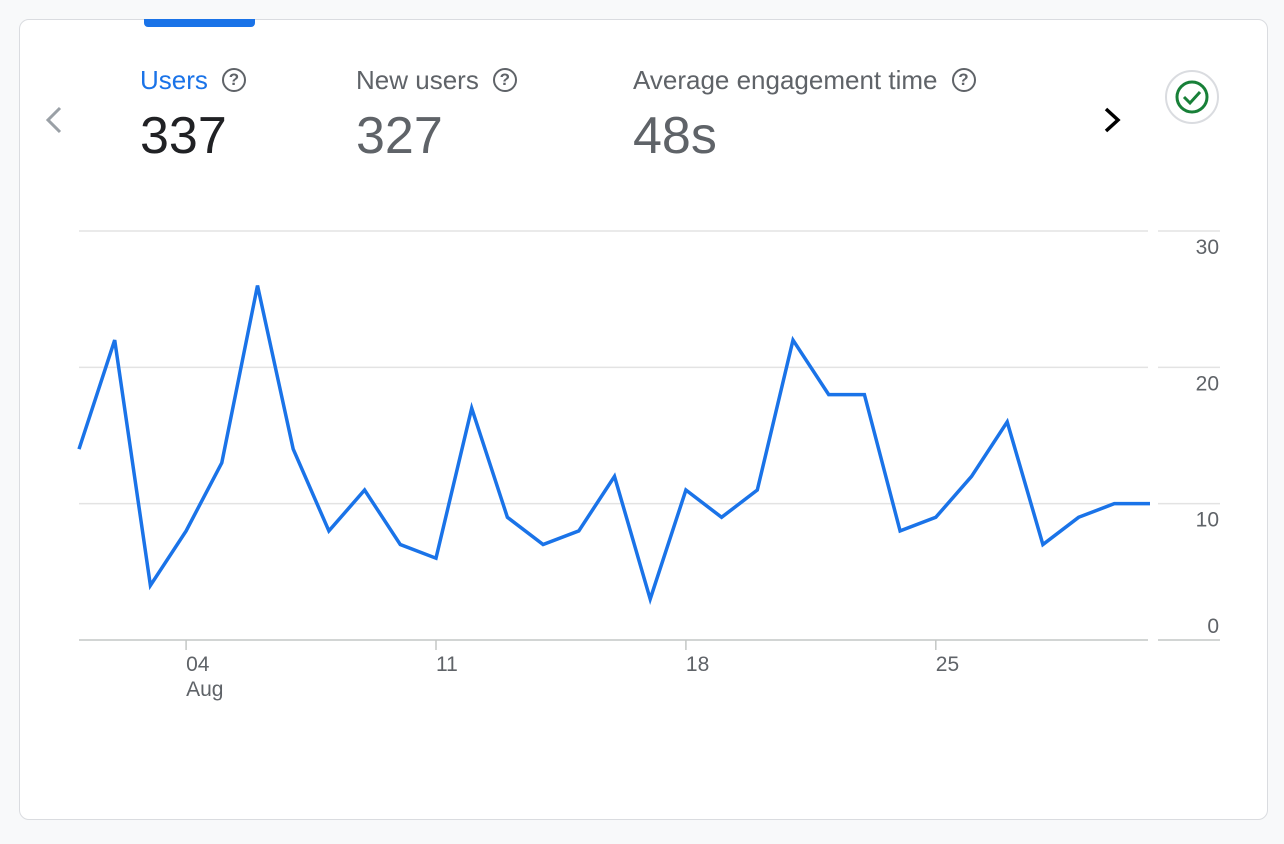 The width and height of the screenshot is (1284, 844). Describe the element at coordinates (804, 114) in the screenshot. I see `metric-tab-avg-engagement-time: Average engagement time? 48s` at that location.